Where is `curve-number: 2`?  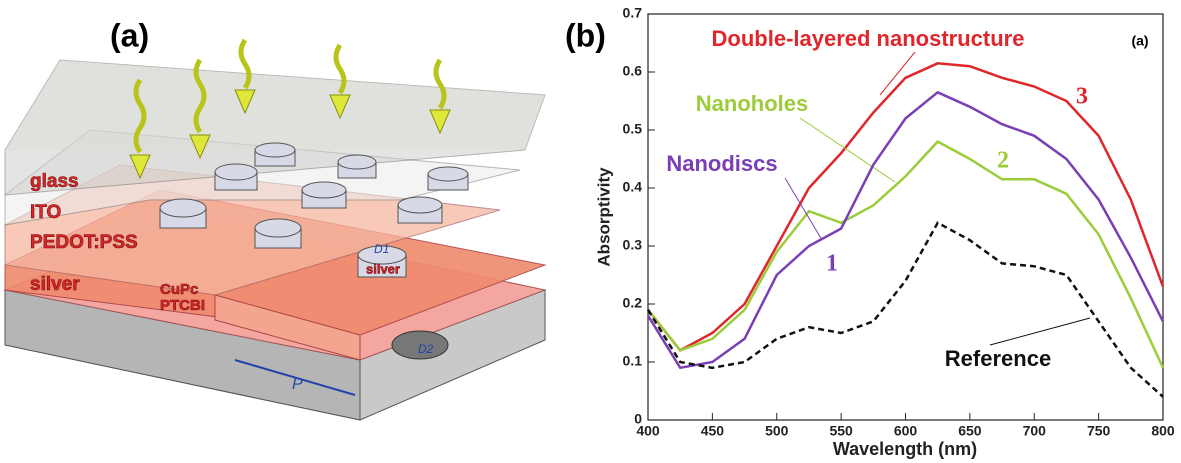 curve-number: 2 is located at coordinates (1003, 161).